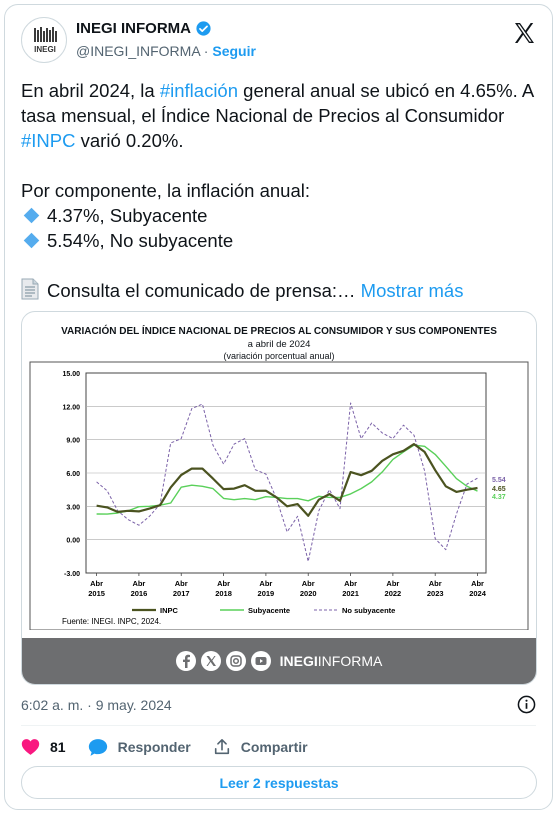 The image size is (559, 816). I want to click on like-count: 81, so click(58, 747).